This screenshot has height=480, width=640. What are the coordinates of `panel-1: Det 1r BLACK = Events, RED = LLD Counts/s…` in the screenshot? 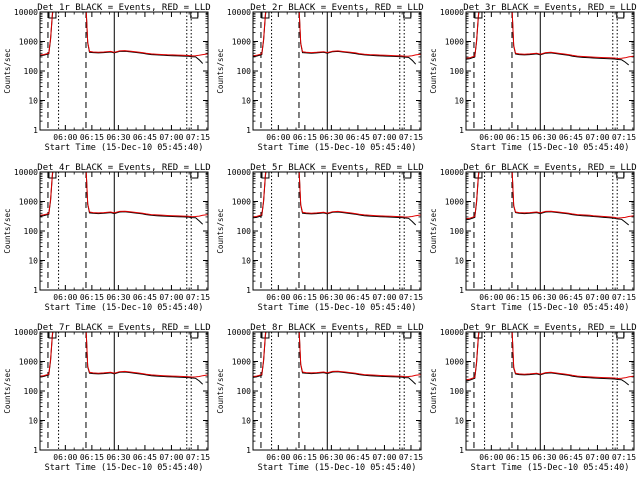 It's located at (107, 78).